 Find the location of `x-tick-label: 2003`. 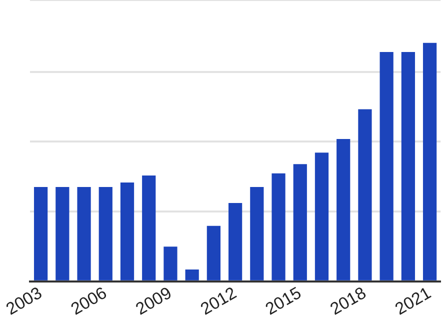

x-tick-label: 2003 is located at coordinates (24, 301).